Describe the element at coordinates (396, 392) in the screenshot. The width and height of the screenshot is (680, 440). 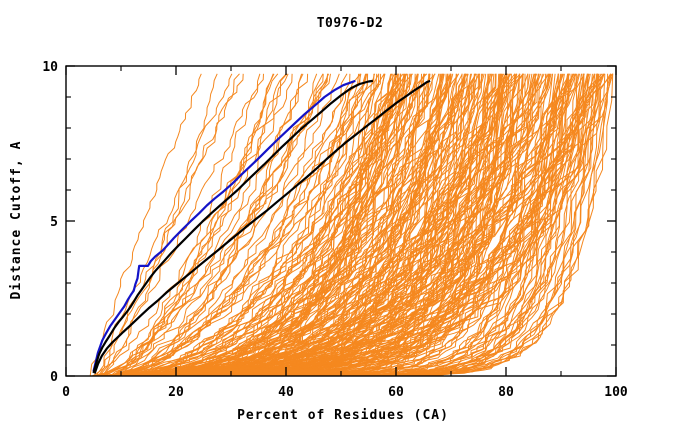
I see `x-tick-label: 60` at that location.